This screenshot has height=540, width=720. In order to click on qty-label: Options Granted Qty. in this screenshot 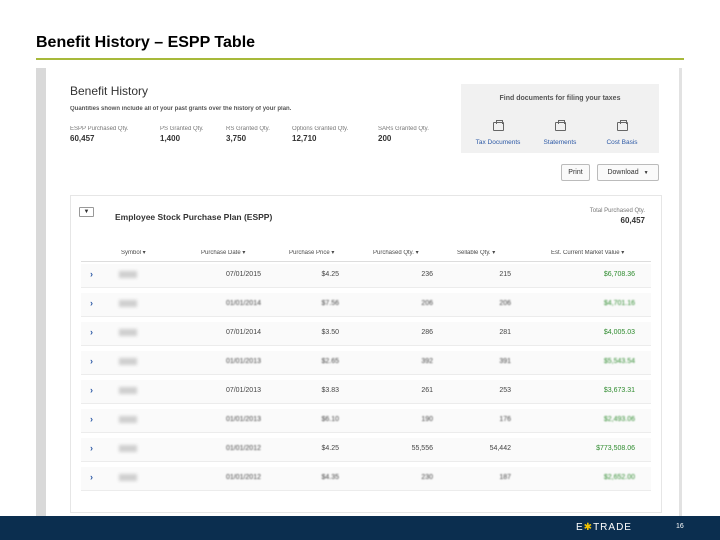, I will do `click(320, 129)`.